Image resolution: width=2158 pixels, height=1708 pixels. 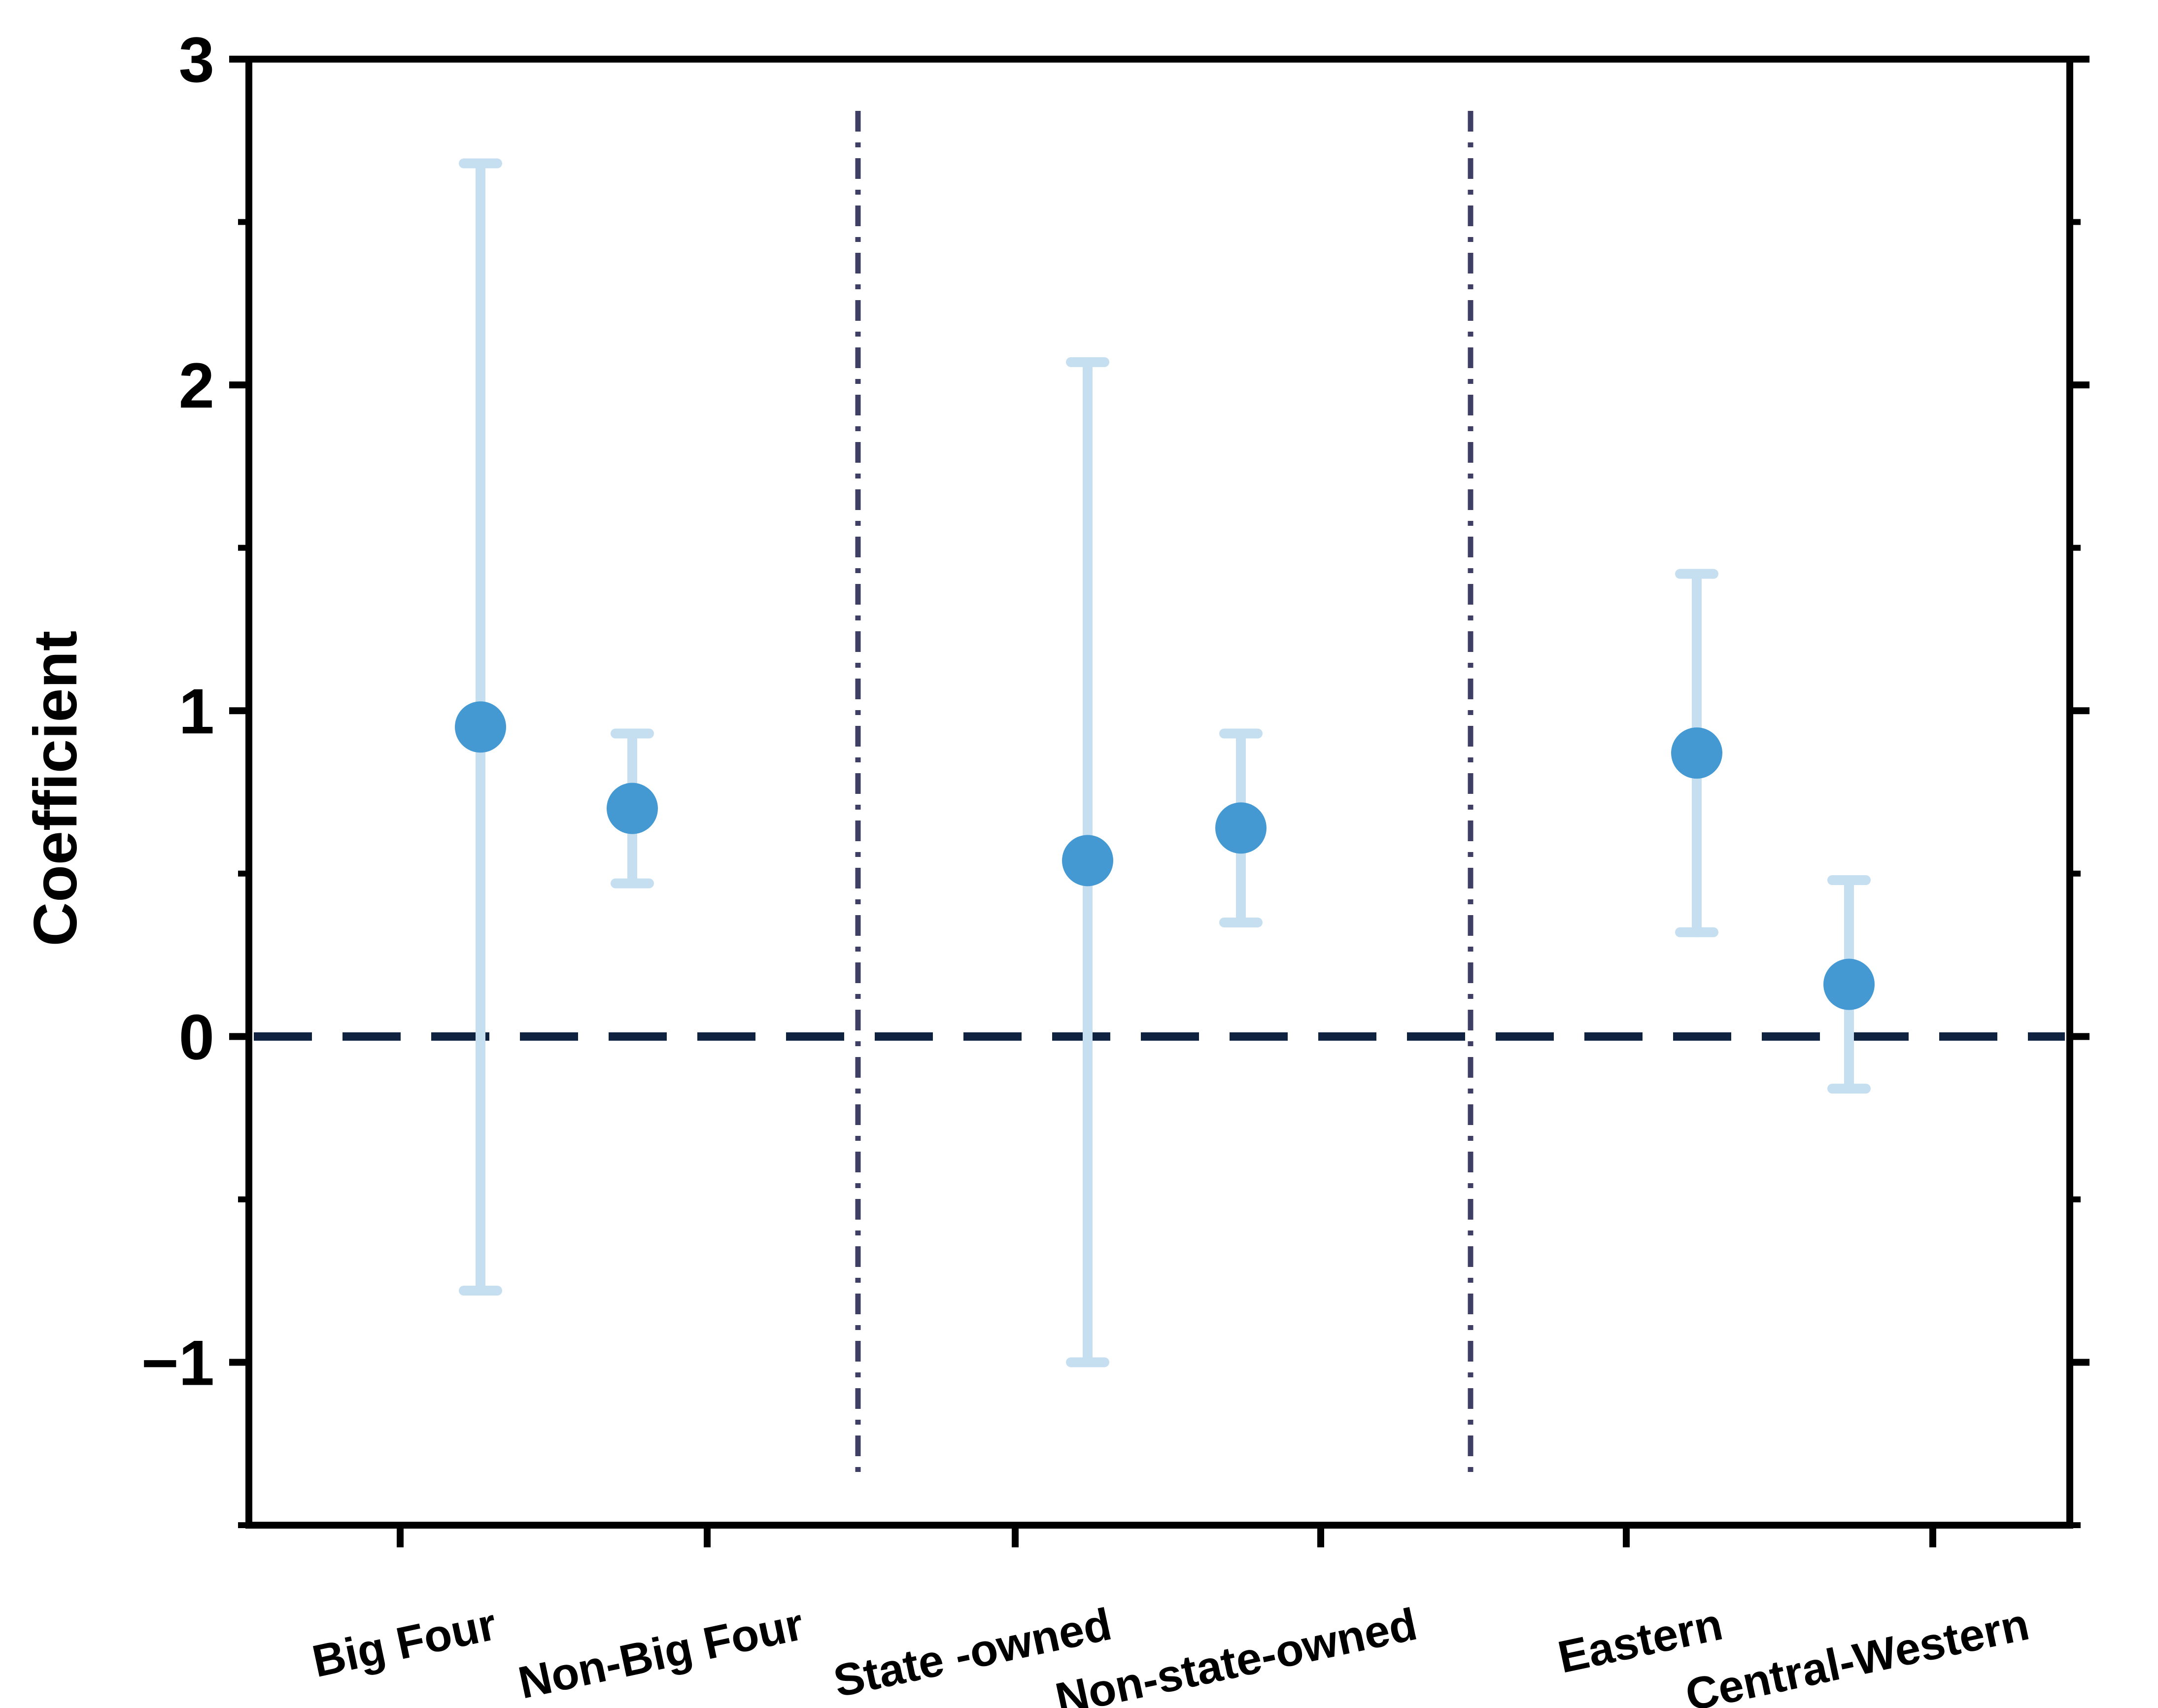 What do you see at coordinates (196, 60) in the screenshot?
I see `y-tick-label: 3` at bounding box center [196, 60].